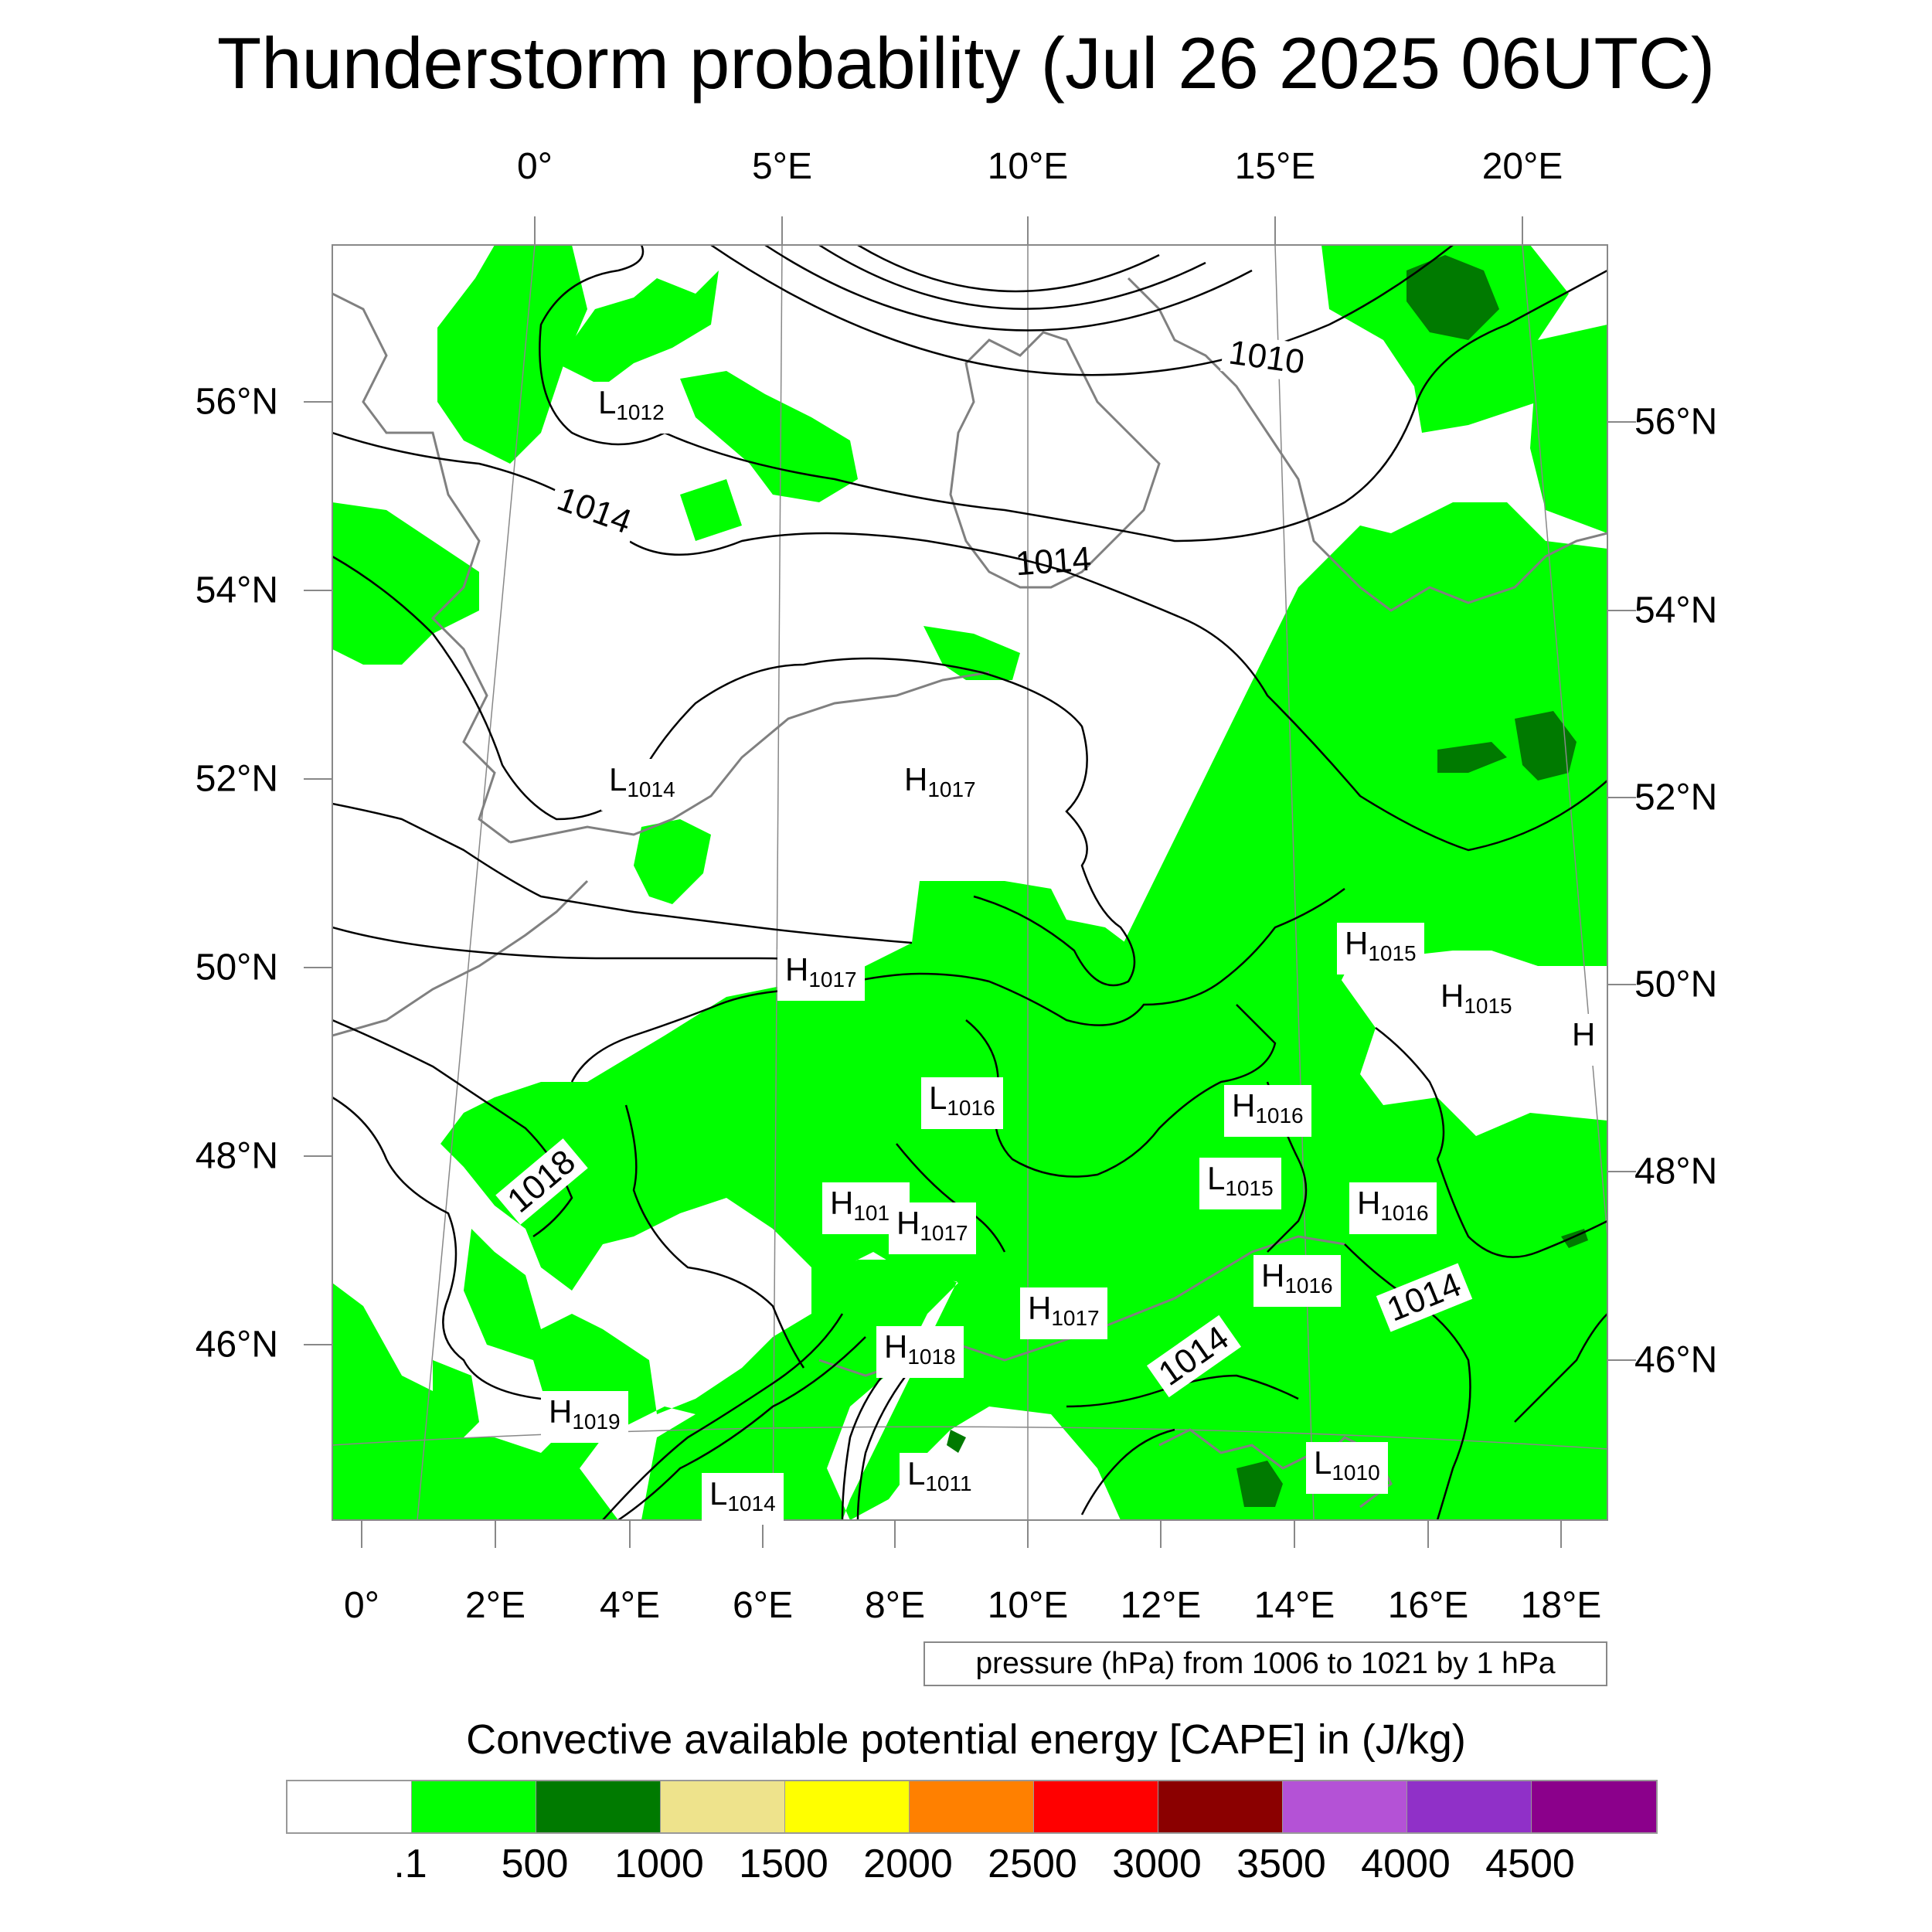 The width and height of the screenshot is (1932, 1932). What do you see at coordinates (410, 1864) in the screenshot?
I see `colorbar-tick-label: .1` at bounding box center [410, 1864].